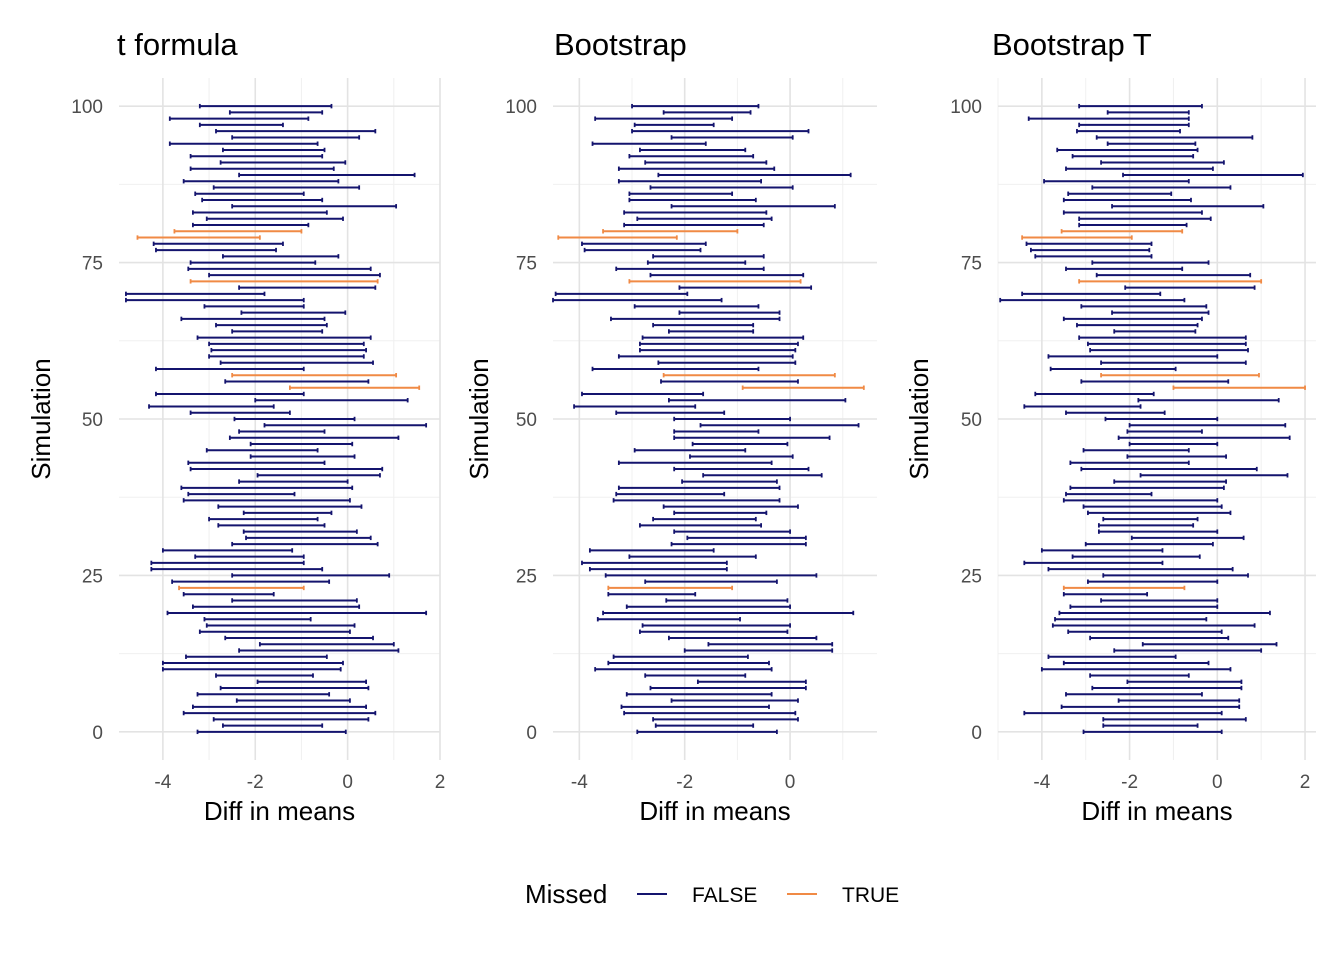  I want to click on legend-label-true: TRUE, so click(870, 895).